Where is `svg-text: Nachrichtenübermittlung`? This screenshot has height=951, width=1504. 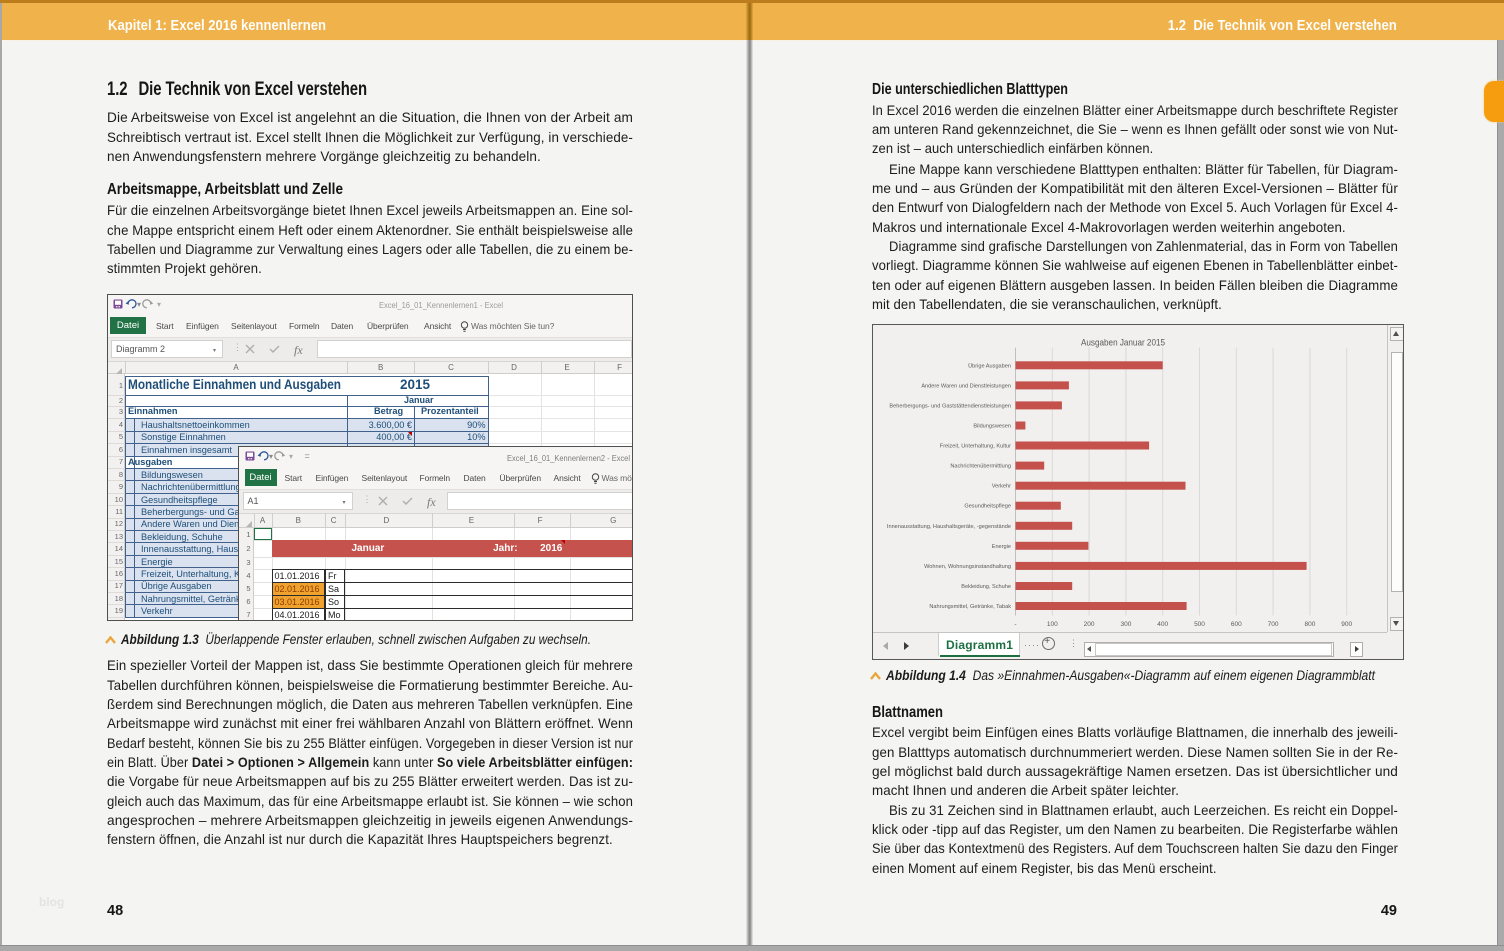 svg-text: Nachrichtenübermittlung is located at coordinates (980, 467).